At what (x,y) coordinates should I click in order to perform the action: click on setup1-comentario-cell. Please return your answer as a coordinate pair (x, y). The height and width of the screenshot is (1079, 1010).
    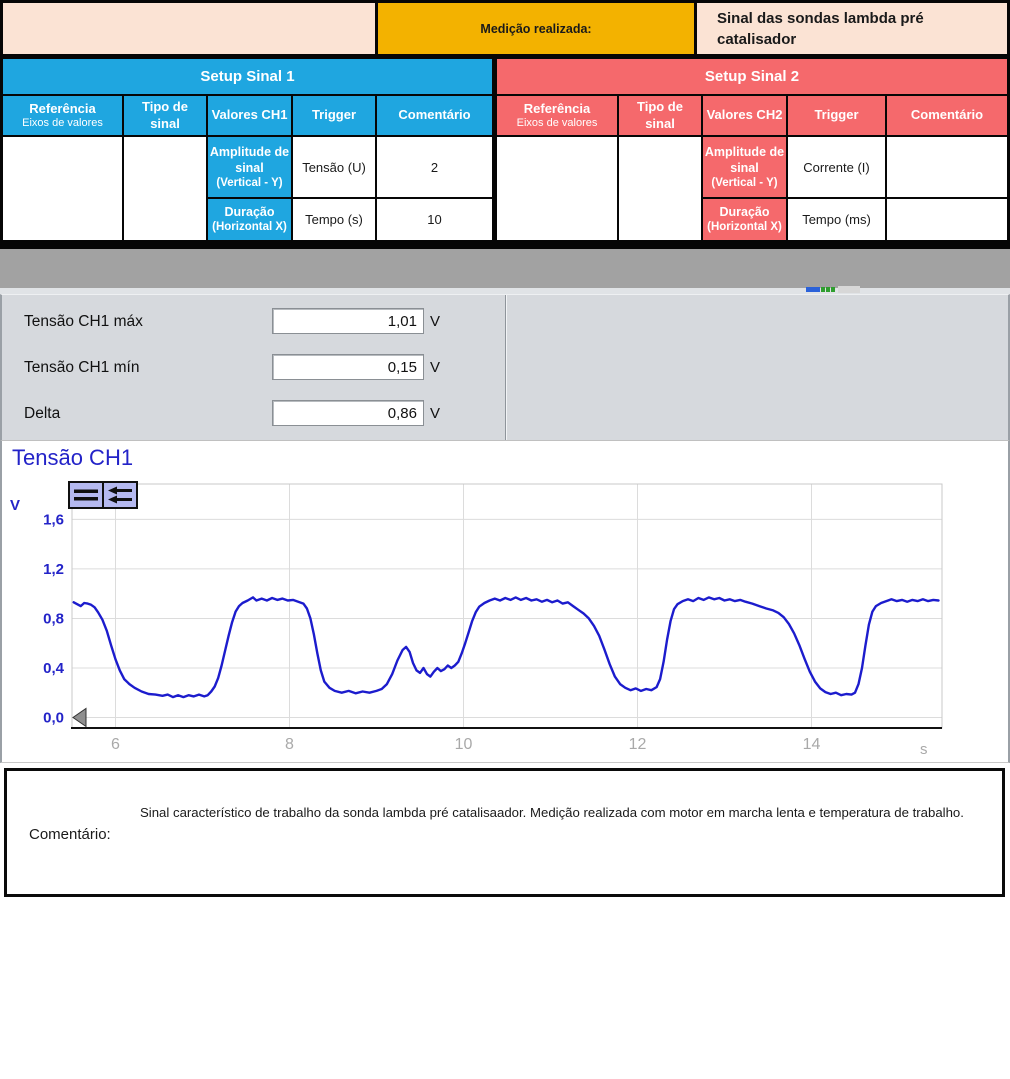
    Looking at the image, I should click on (165, 188).